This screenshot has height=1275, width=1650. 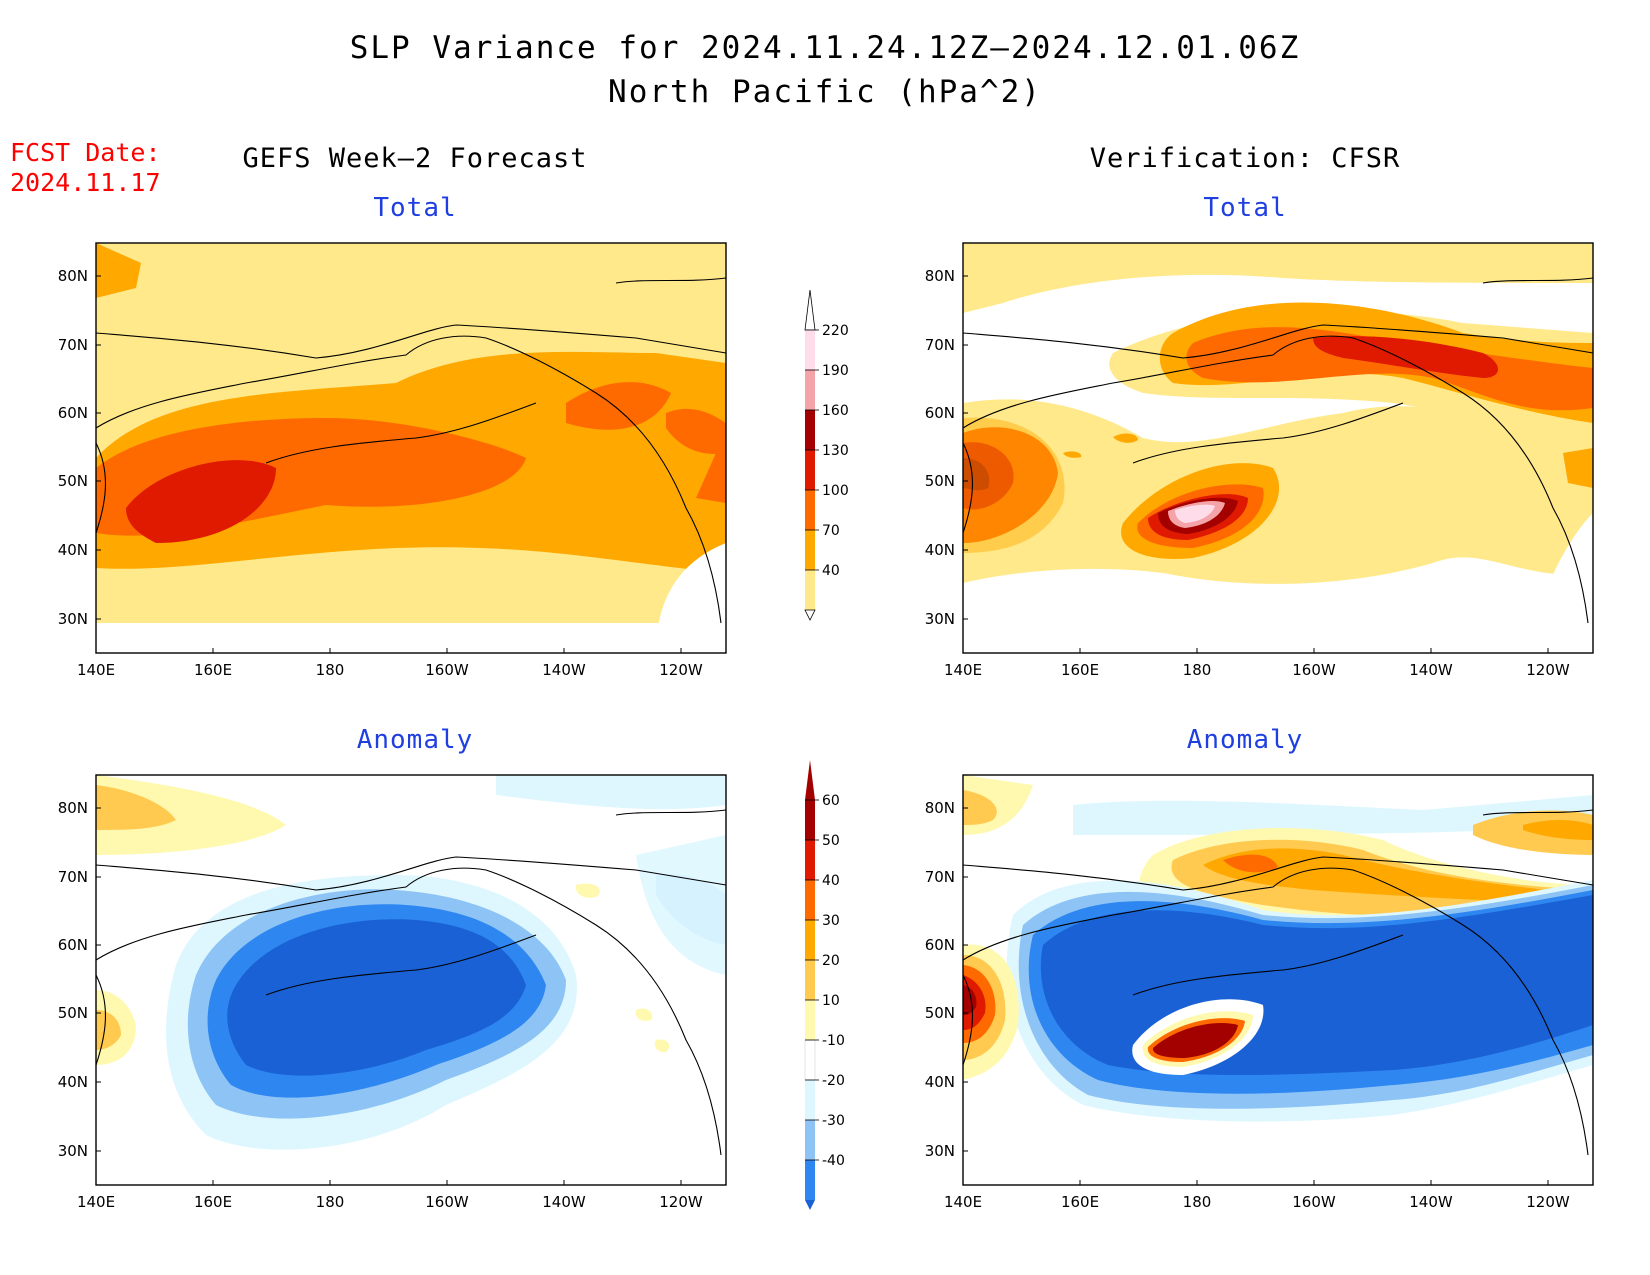 I want to click on subtitle-total-forecast: Total, so click(x=415, y=208).